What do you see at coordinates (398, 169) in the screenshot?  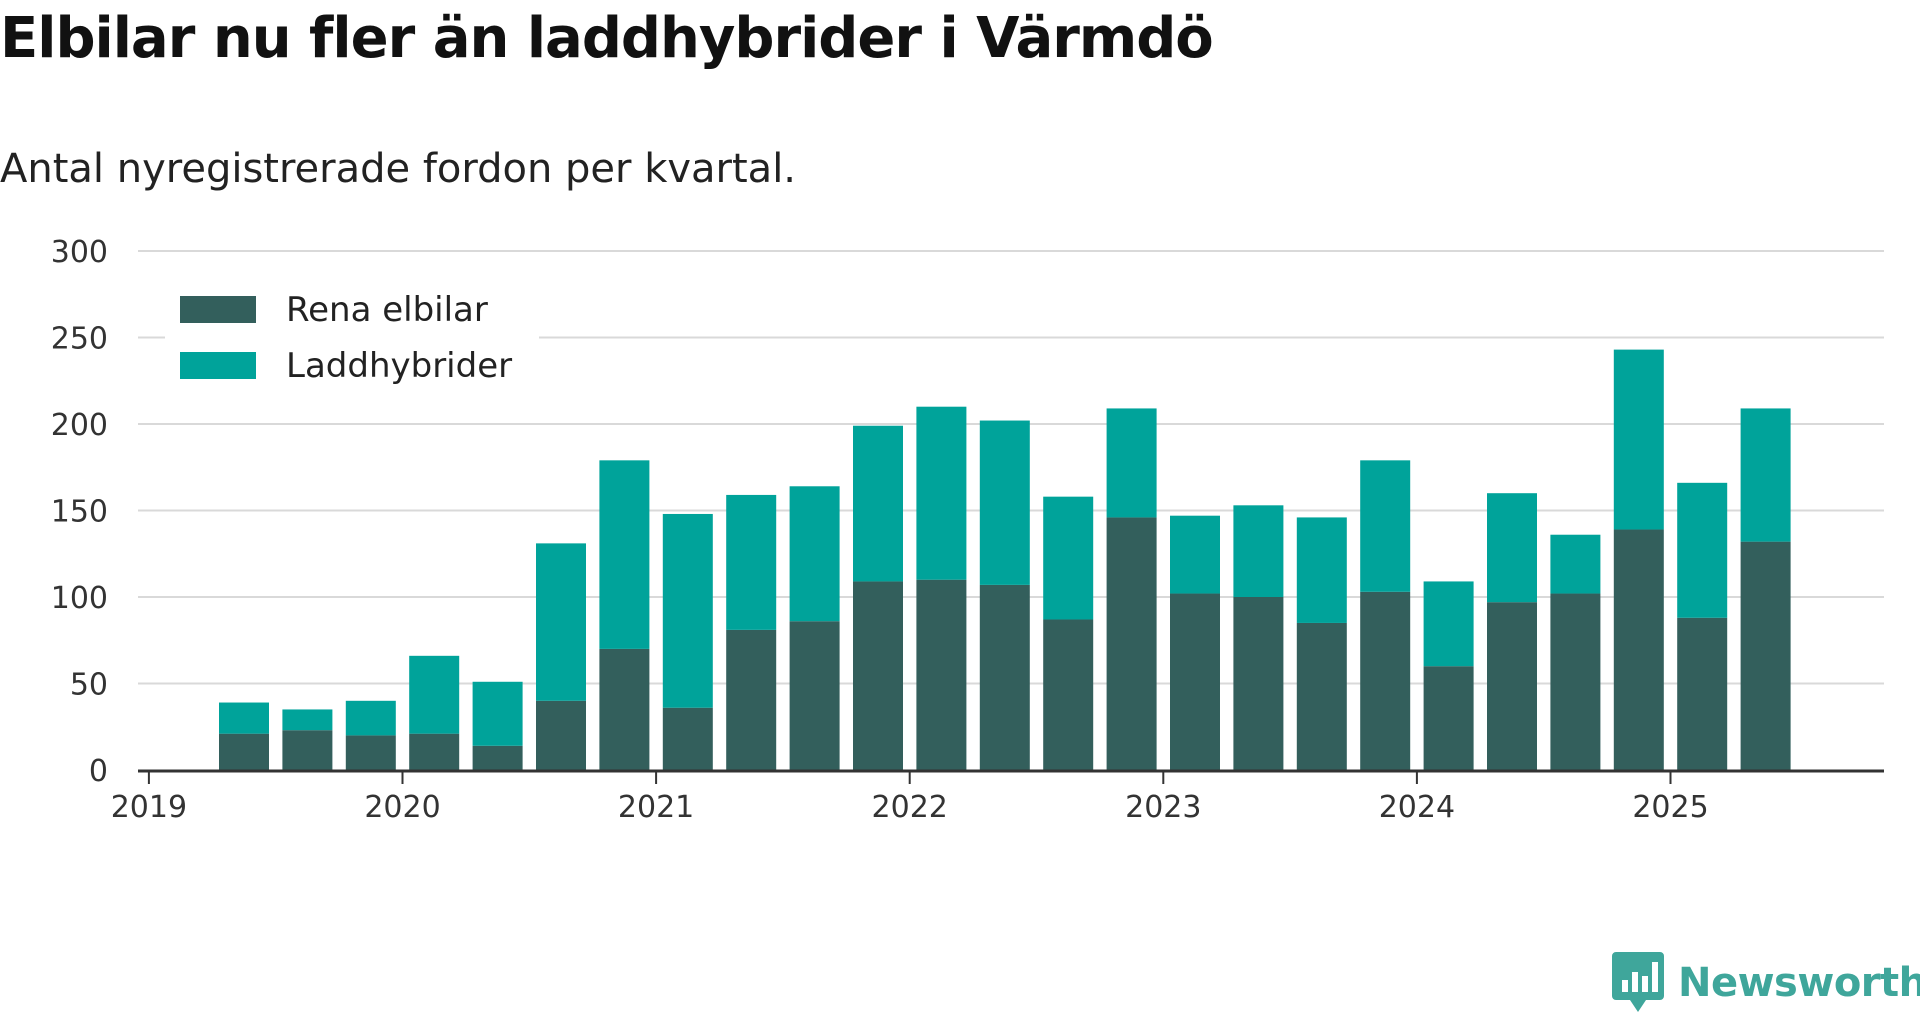 I see `chart-subtitle: Antal nyregistrerade fordon per kvartal.` at bounding box center [398, 169].